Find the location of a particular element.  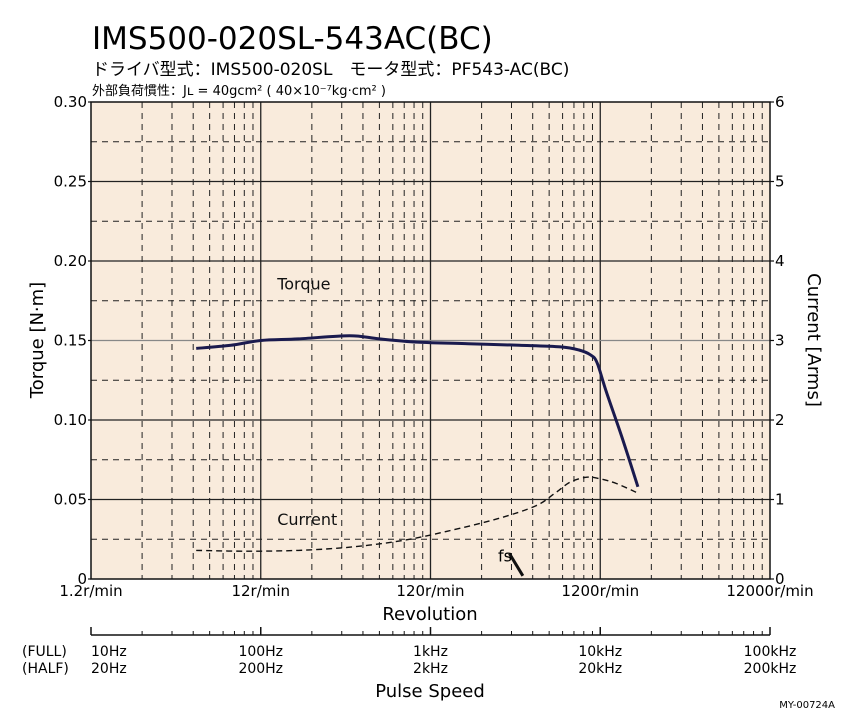

y-right-tick-label: 2 is located at coordinates (780, 420).